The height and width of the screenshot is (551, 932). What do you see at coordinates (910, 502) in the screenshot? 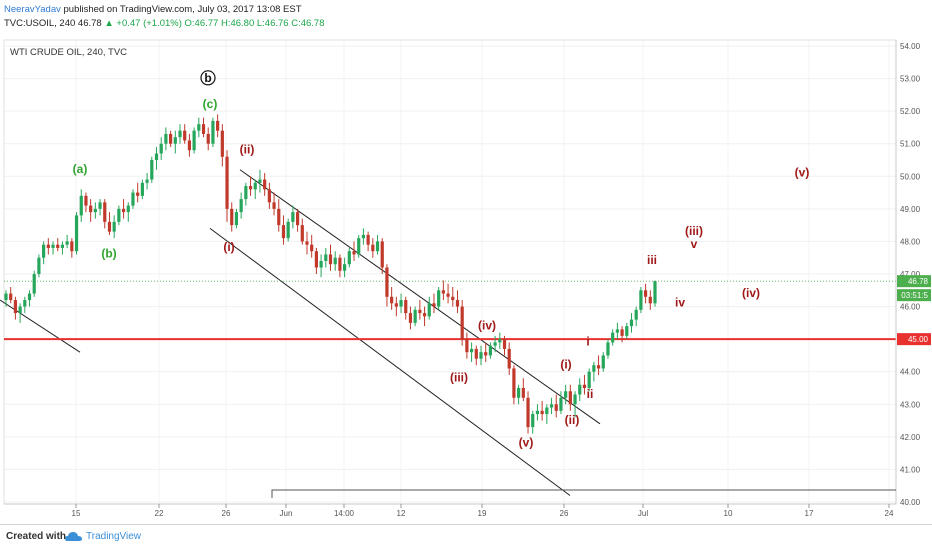
I see `y-tick-label: 40.00` at bounding box center [910, 502].